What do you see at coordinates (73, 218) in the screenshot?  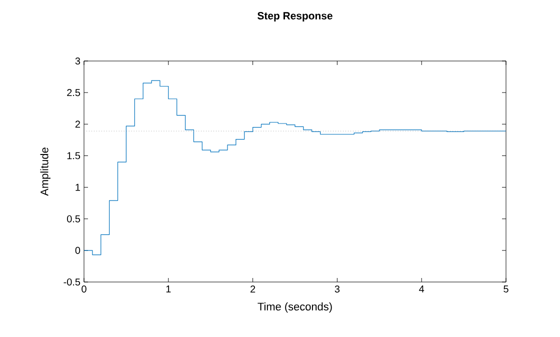 I see `y-tick-label: 0.5` at bounding box center [73, 218].